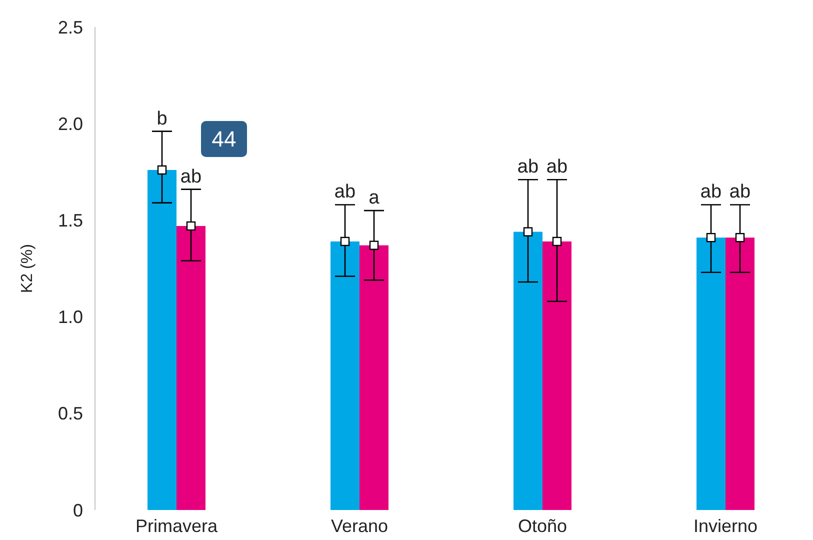 Image resolution: width=813 pixels, height=540 pixels. What do you see at coordinates (70, 220) in the screenshot?
I see `y-tick-label: 1.5` at bounding box center [70, 220].